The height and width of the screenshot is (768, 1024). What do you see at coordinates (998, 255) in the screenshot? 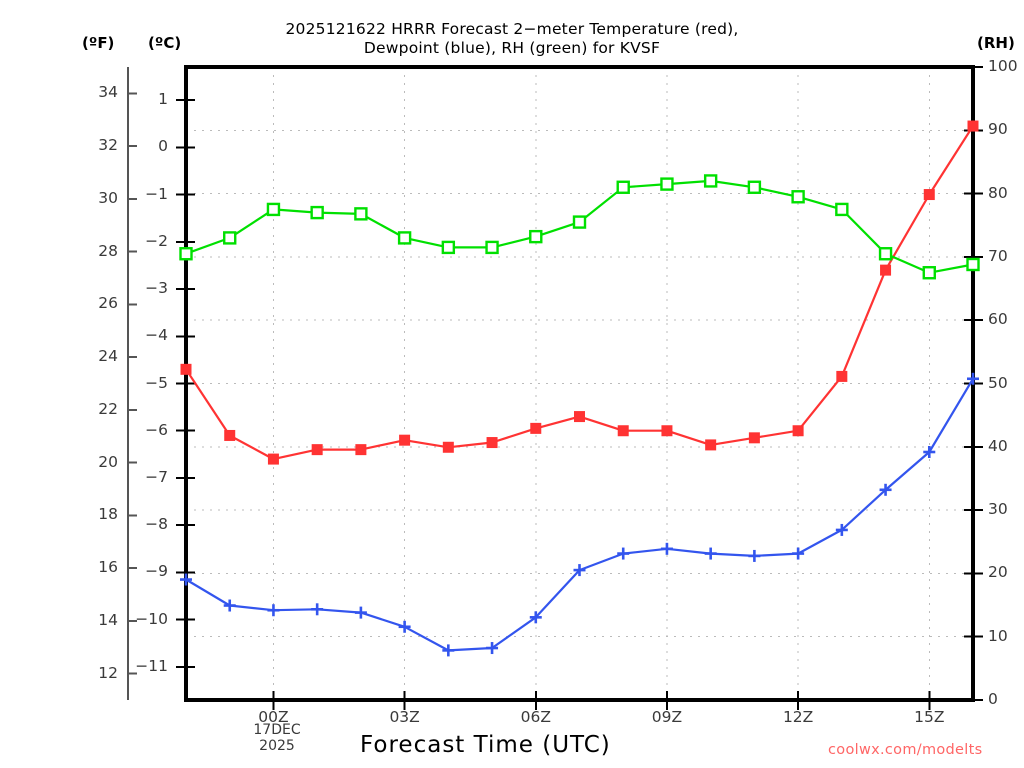
I see `rh-tick-label: 70` at bounding box center [998, 255].